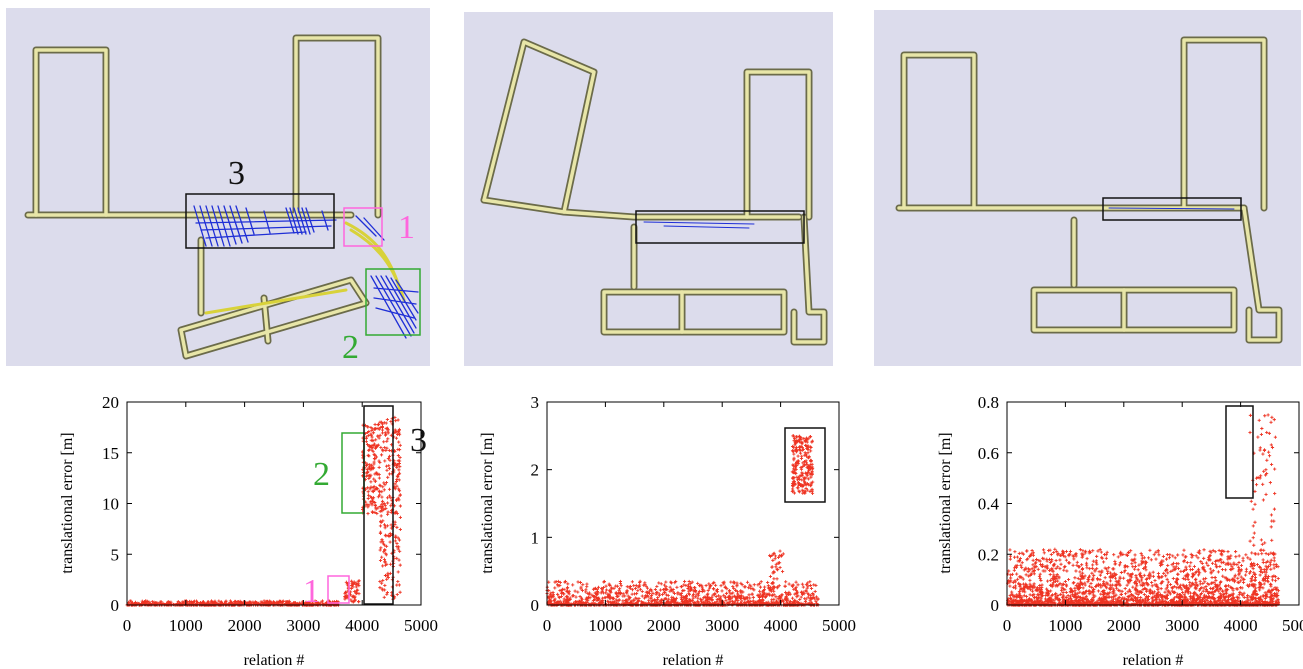 This screenshot has height=669, width=1303. Describe the element at coordinates (605, 625) in the screenshot. I see `x-tick-label: 1000` at that location.